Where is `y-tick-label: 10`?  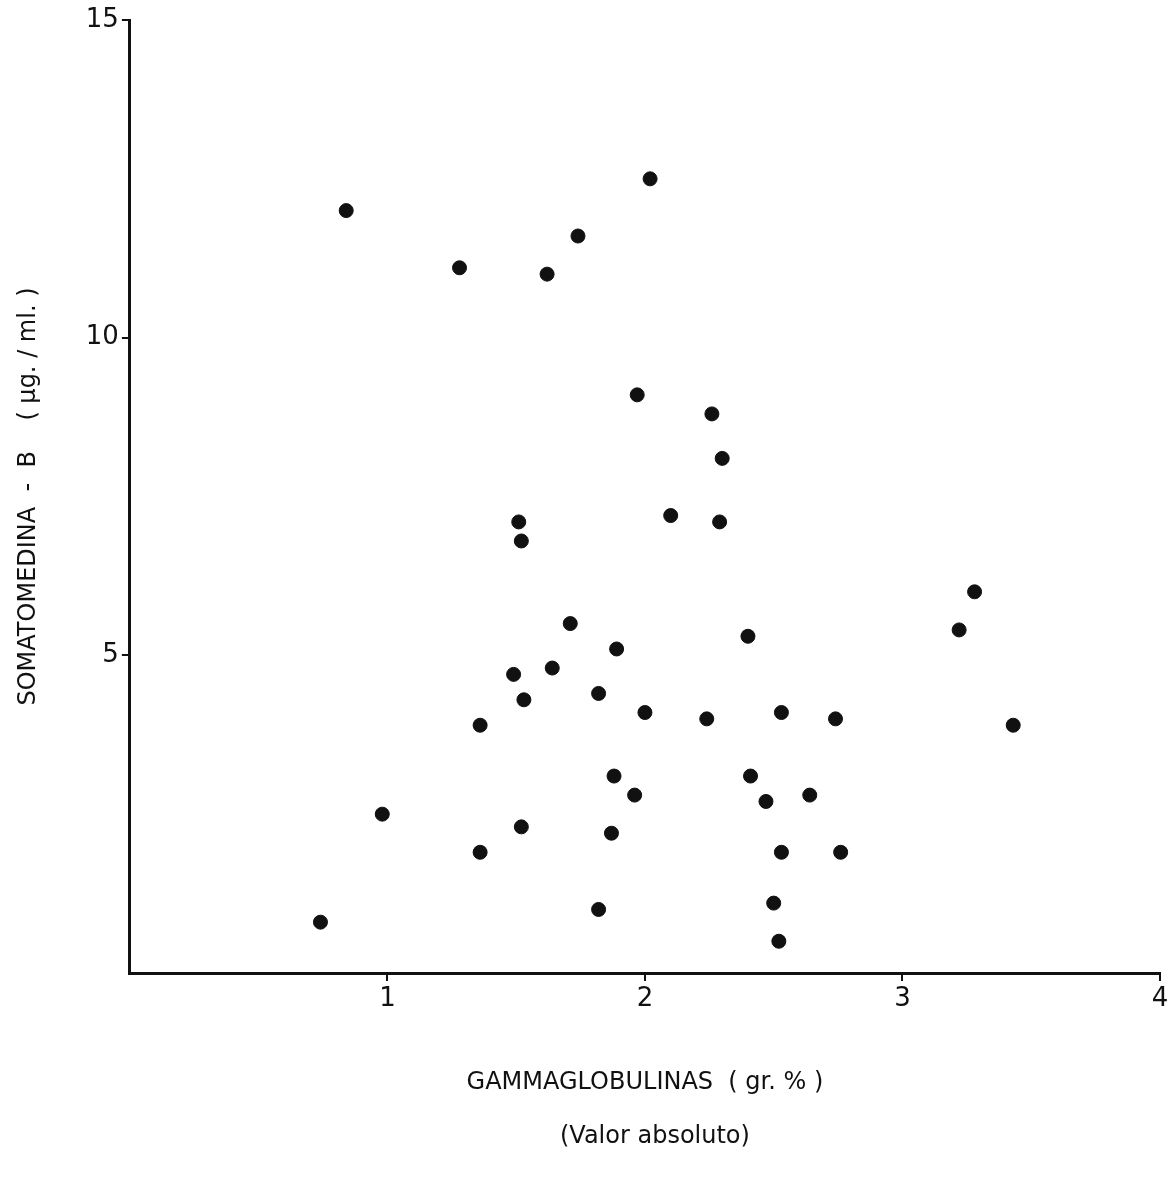 y-tick-label: 10 is located at coordinates (102, 335).